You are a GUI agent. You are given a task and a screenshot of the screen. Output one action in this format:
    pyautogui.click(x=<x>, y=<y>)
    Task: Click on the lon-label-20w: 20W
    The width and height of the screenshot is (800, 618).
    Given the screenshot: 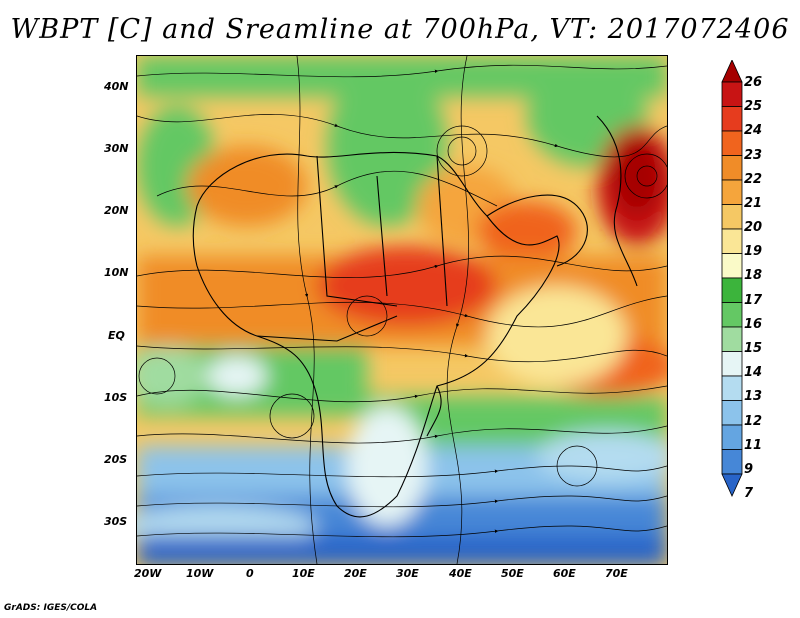 What is the action you would take?
    pyautogui.click(x=148, y=573)
    